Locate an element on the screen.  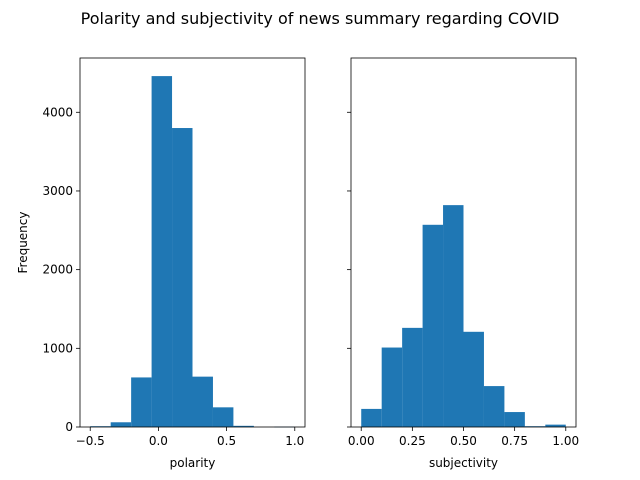
polarity-y-tick-label-2: 2000 is located at coordinates (57, 270).